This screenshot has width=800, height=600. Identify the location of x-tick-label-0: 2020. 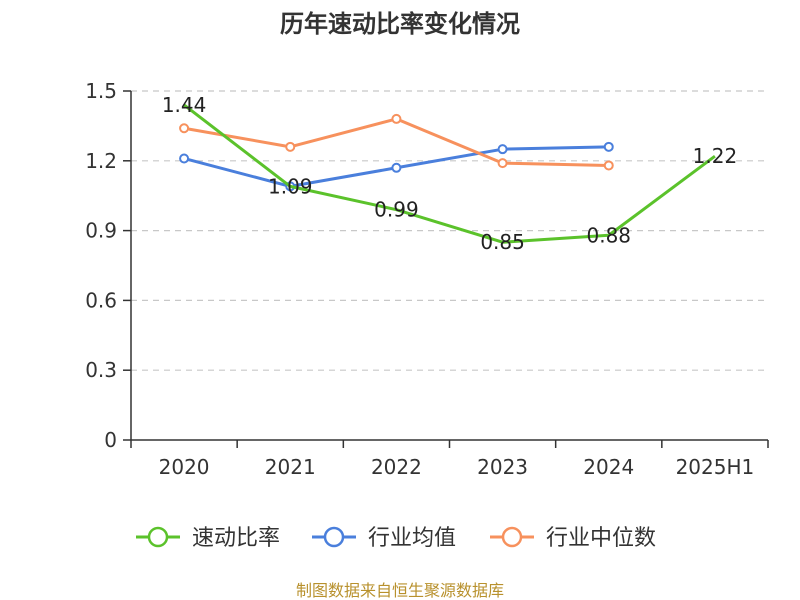
(184, 467).